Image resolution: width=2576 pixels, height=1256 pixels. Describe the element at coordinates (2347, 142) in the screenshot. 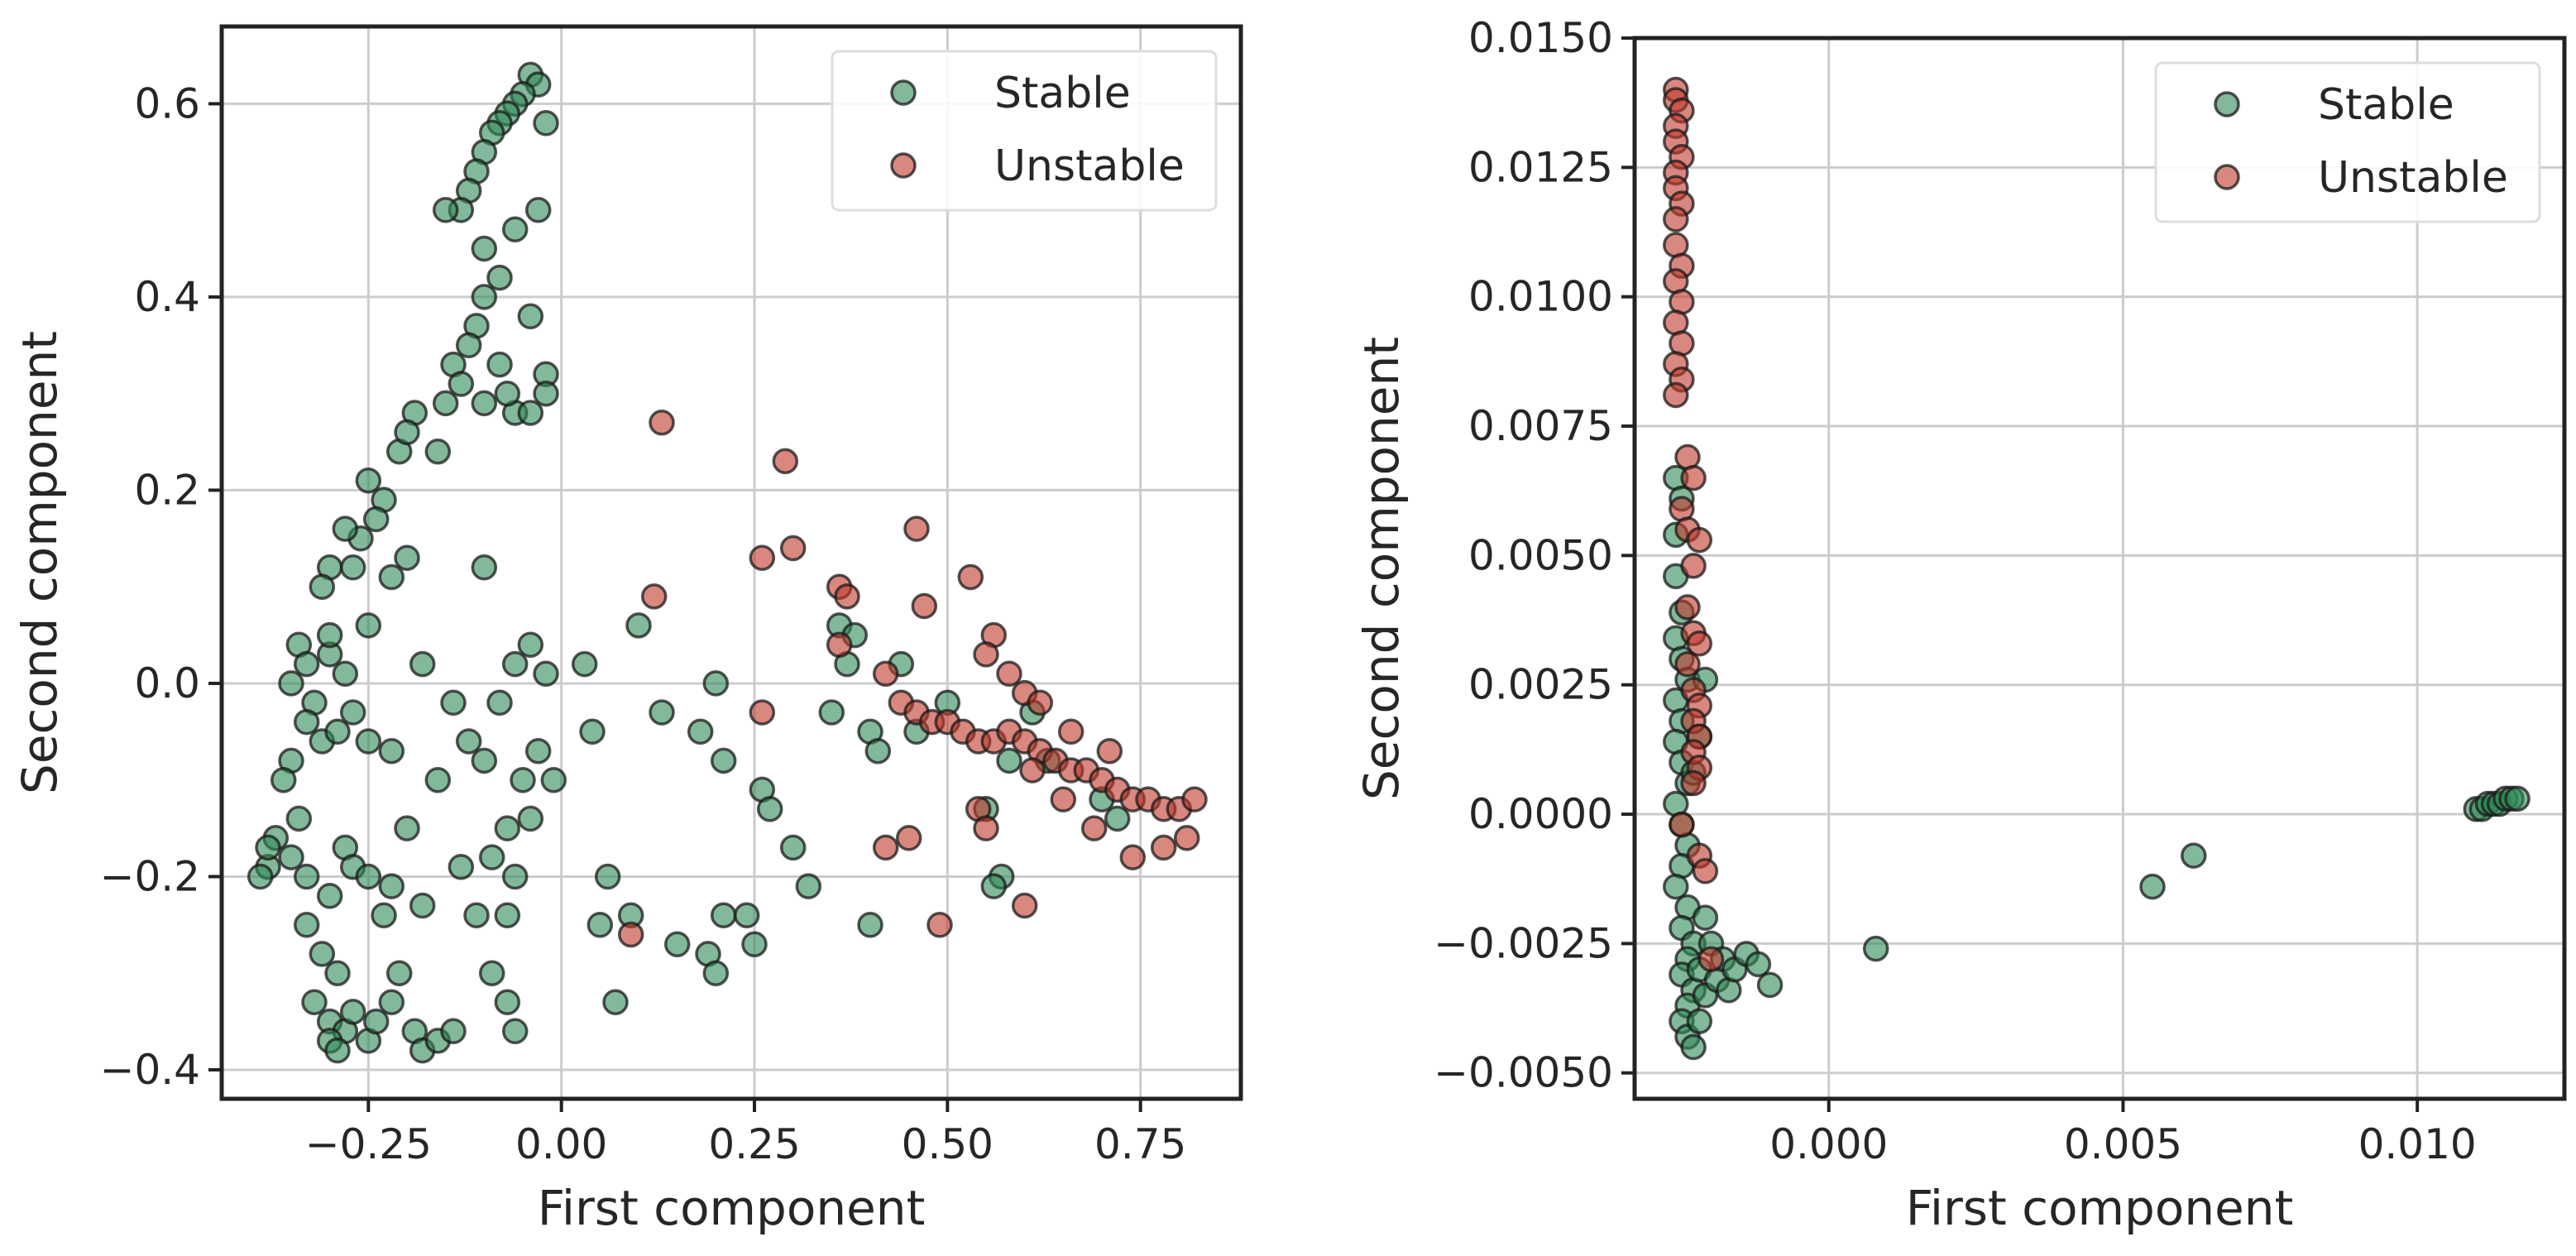

I see `right-legend: Stable Unstable` at that location.